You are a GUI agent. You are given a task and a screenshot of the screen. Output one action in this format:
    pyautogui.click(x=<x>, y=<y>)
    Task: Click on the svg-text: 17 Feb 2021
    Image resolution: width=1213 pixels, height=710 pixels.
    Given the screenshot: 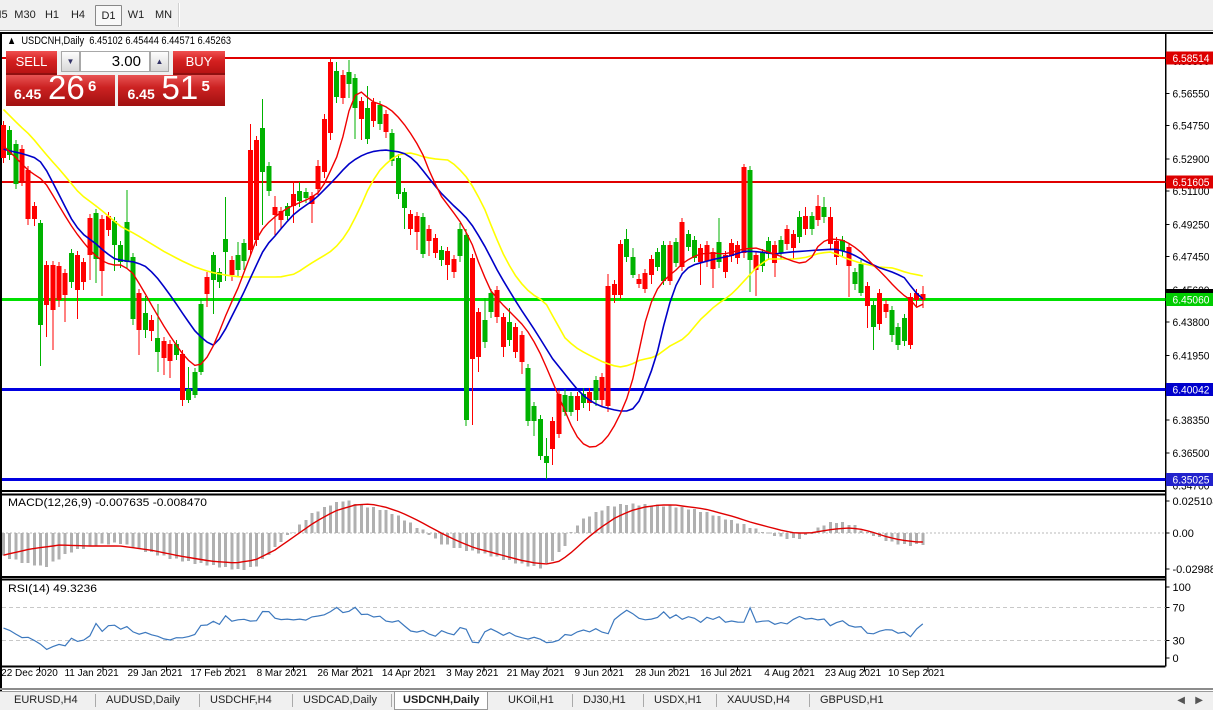 What is the action you would take?
    pyautogui.click(x=218, y=673)
    